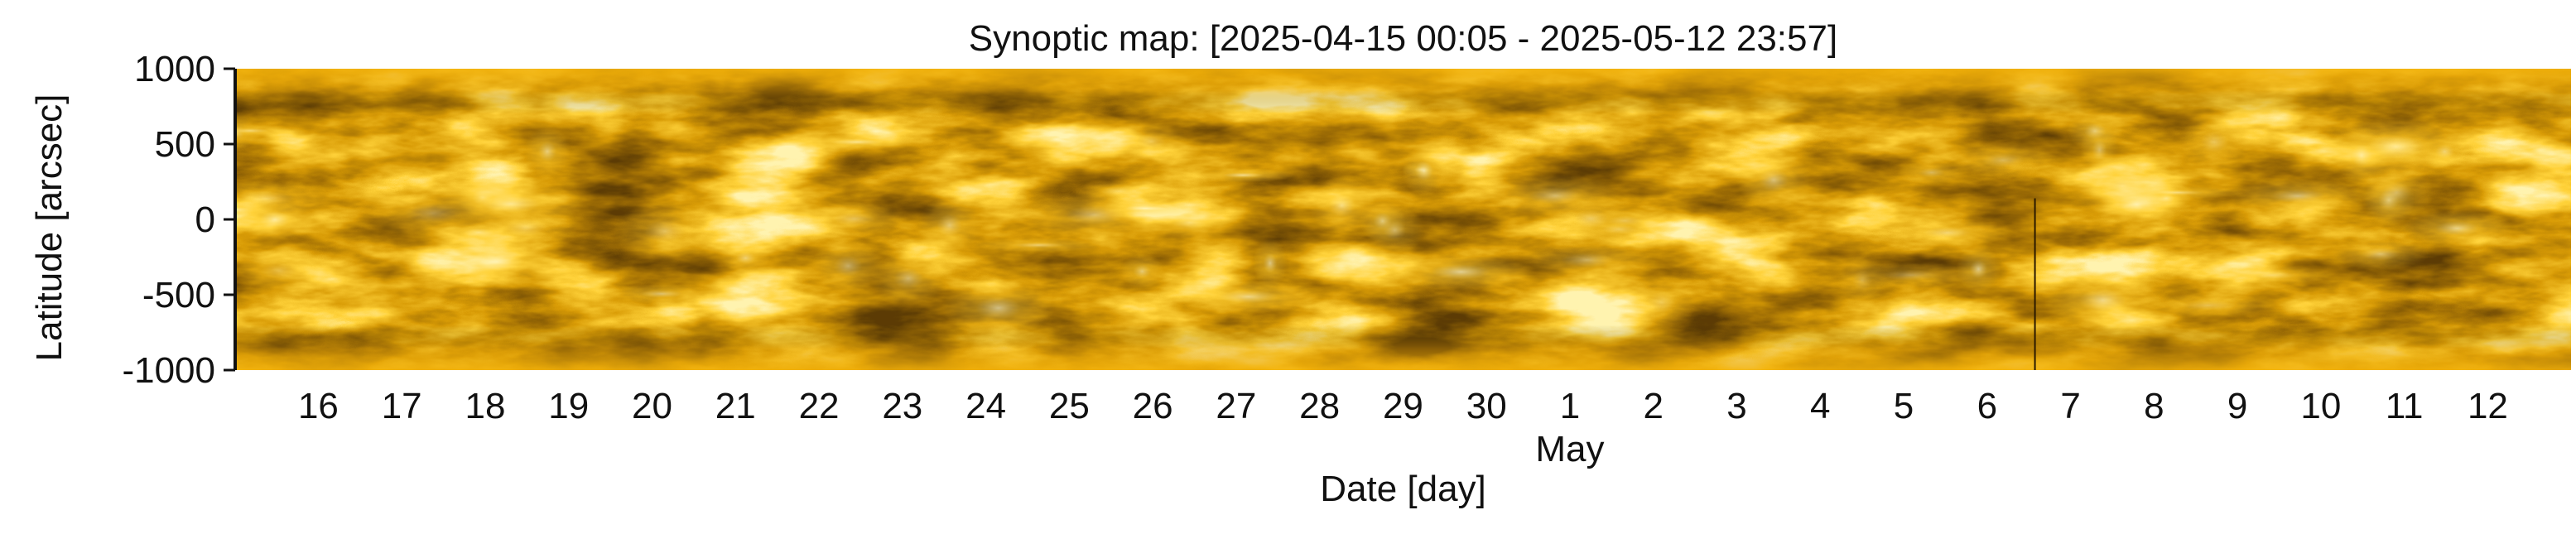  Describe the element at coordinates (1486, 406) in the screenshot. I see `x-tick-label: 30` at that location.